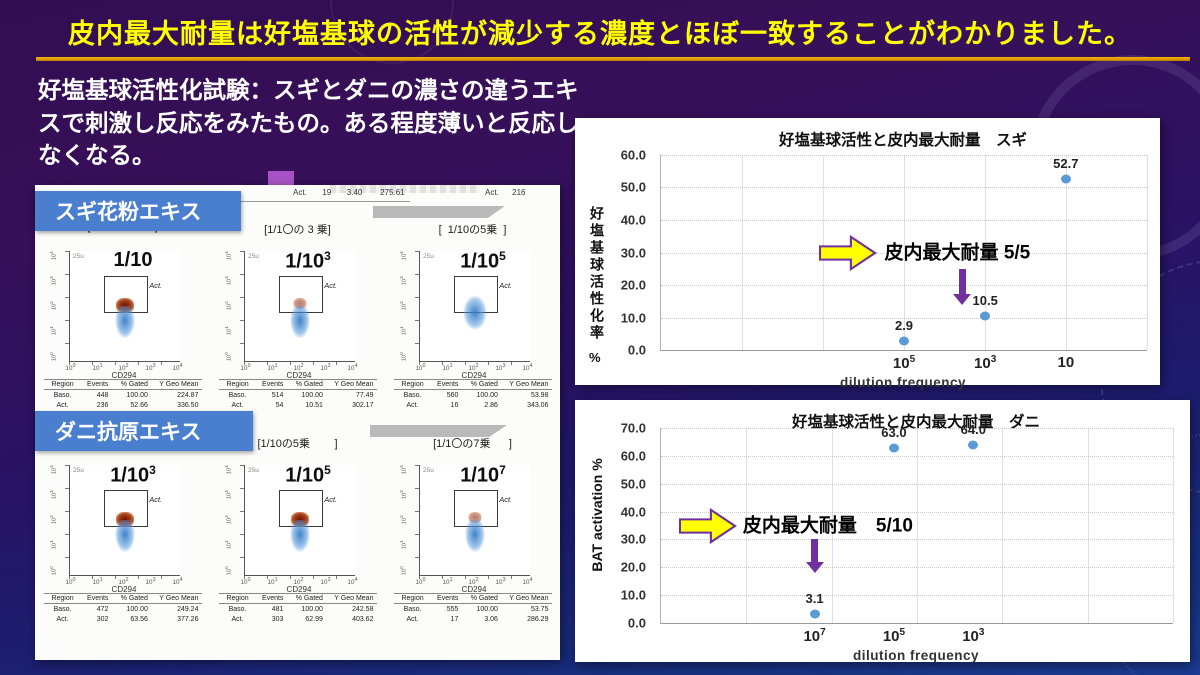  I want to click on y-tick-label: 10.0, so click(633, 317).